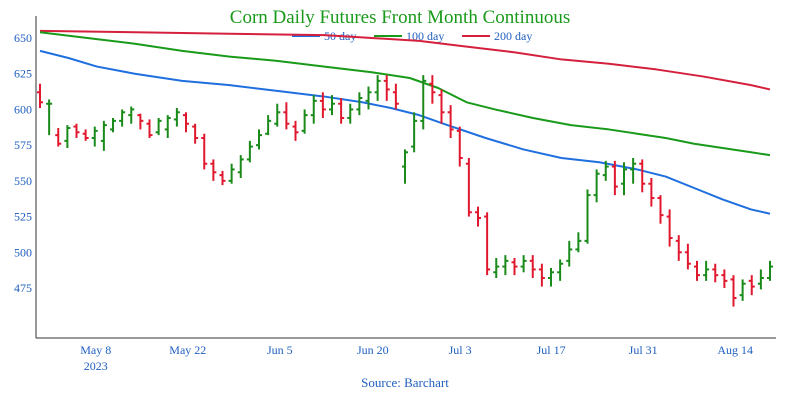 This screenshot has width=800, height=400. I want to click on legend-item-ma200: 200 day, so click(497, 36).